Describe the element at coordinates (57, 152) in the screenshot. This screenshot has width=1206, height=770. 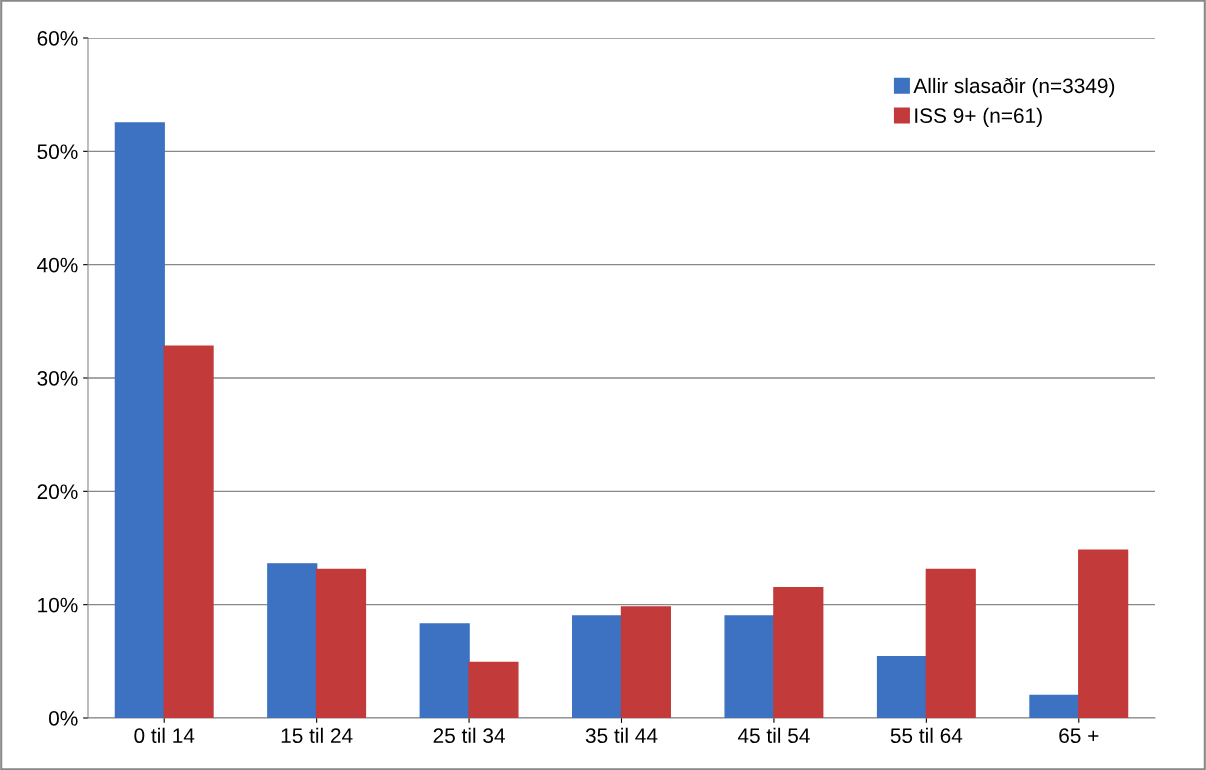
I see `y-tick-label: 50%` at that location.